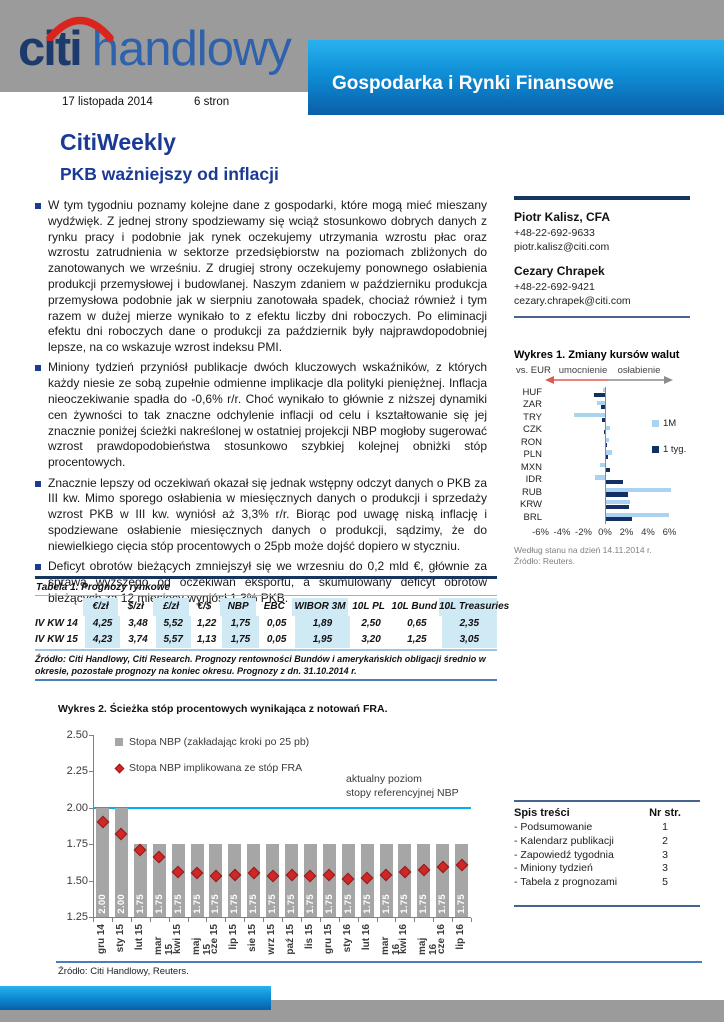 The image size is (724, 1024). What do you see at coordinates (135, 606) in the screenshot?
I see `table-col-header: $/zł` at bounding box center [135, 606].